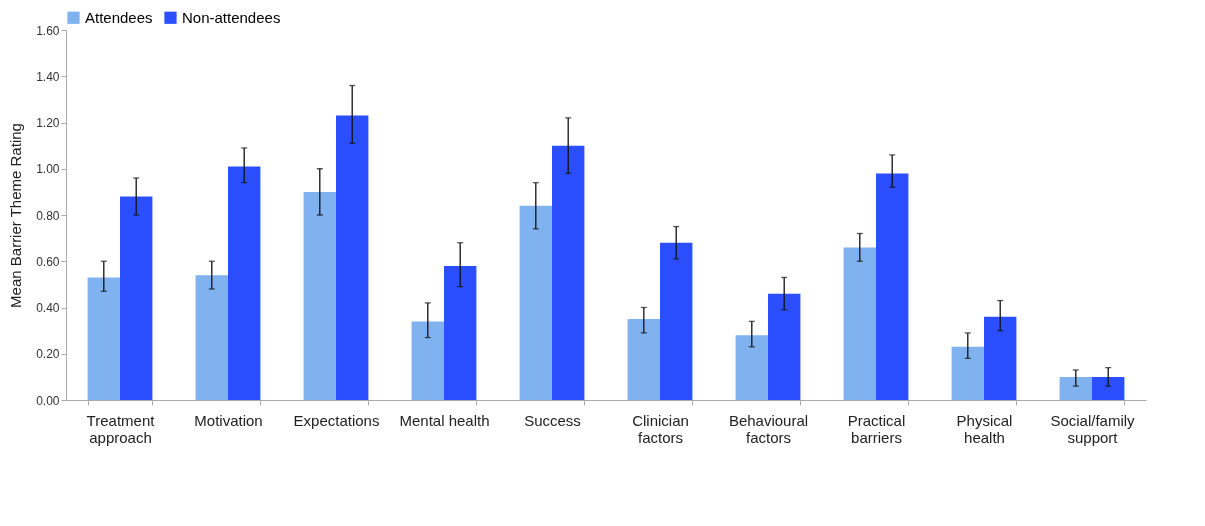  Describe the element at coordinates (48, 76) in the screenshot. I see `y-tick-label: 1.40` at that location.